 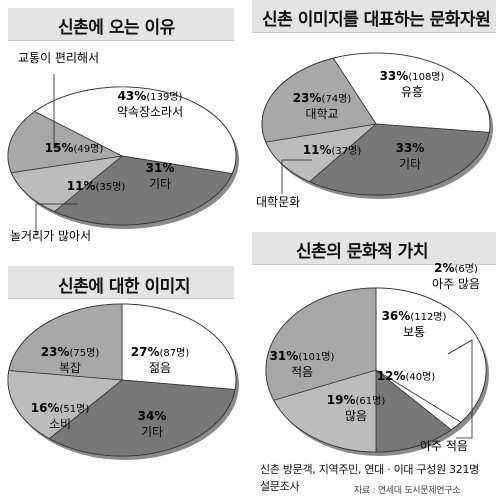 I want to click on pie-chart-image: 27%(87명) 젊음 34% 기타 16%(51명) 소비 23%(75명) 복잡, so click(x=123, y=381).